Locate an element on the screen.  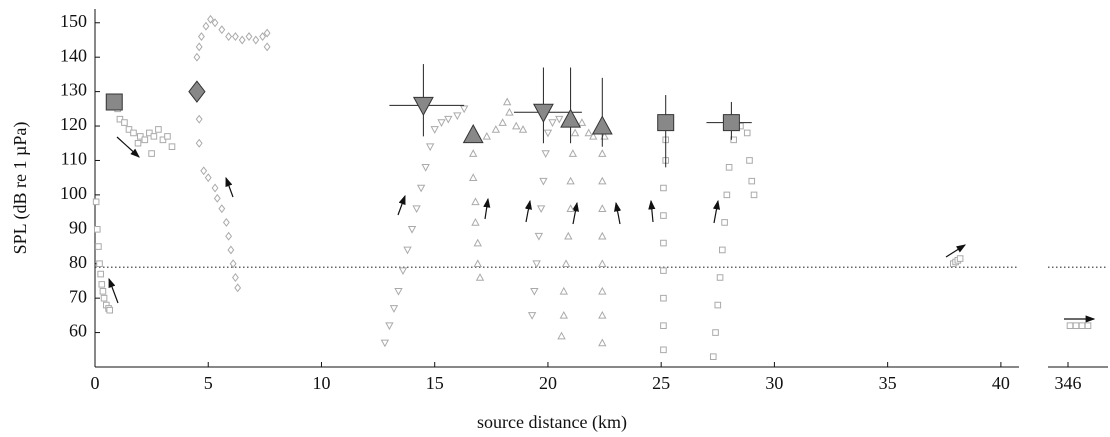
y-tick-label: 150 is located at coordinates (73, 21).